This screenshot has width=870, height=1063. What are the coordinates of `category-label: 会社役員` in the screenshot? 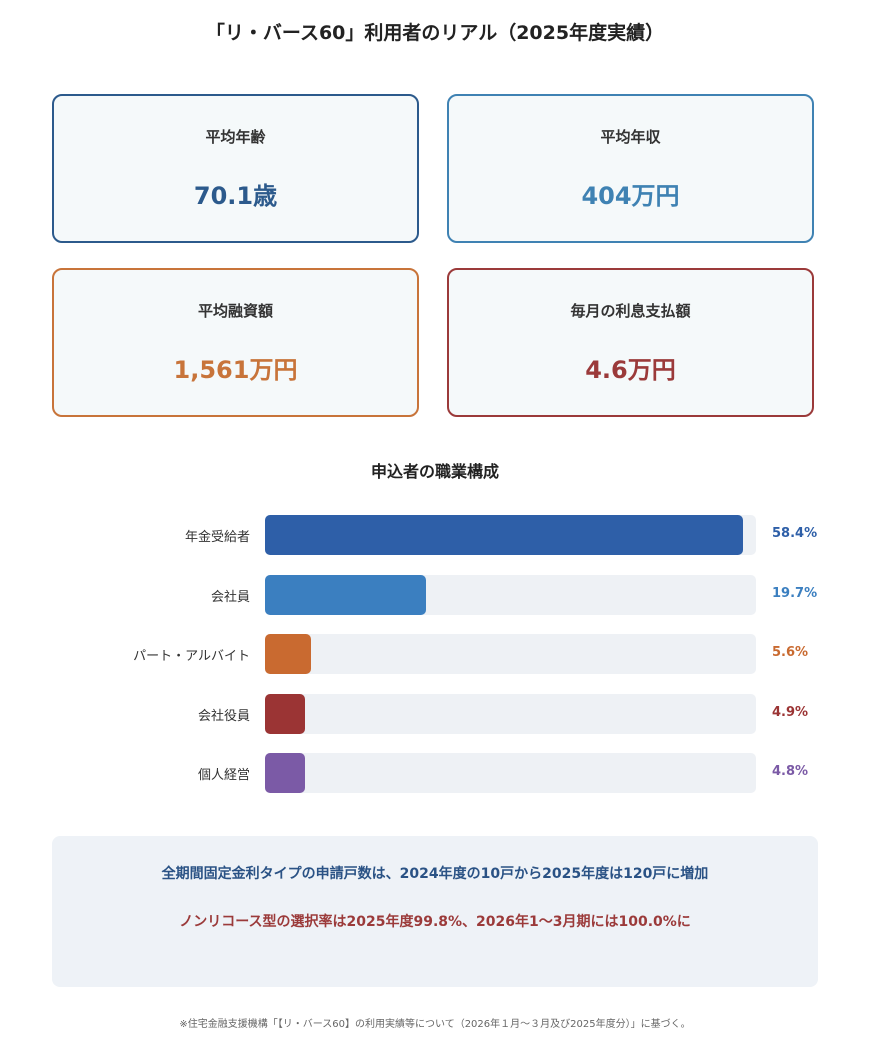 It's located at (223, 716).